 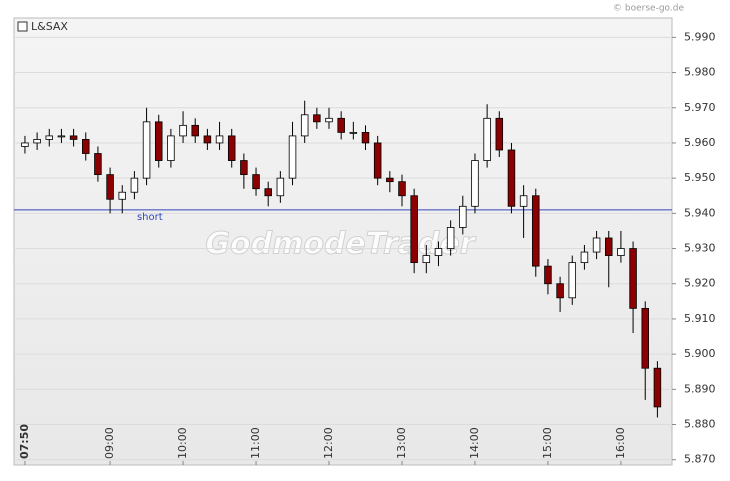 What do you see at coordinates (700, 459) in the screenshot?
I see `y-tick-label: 5.870` at bounding box center [700, 459].